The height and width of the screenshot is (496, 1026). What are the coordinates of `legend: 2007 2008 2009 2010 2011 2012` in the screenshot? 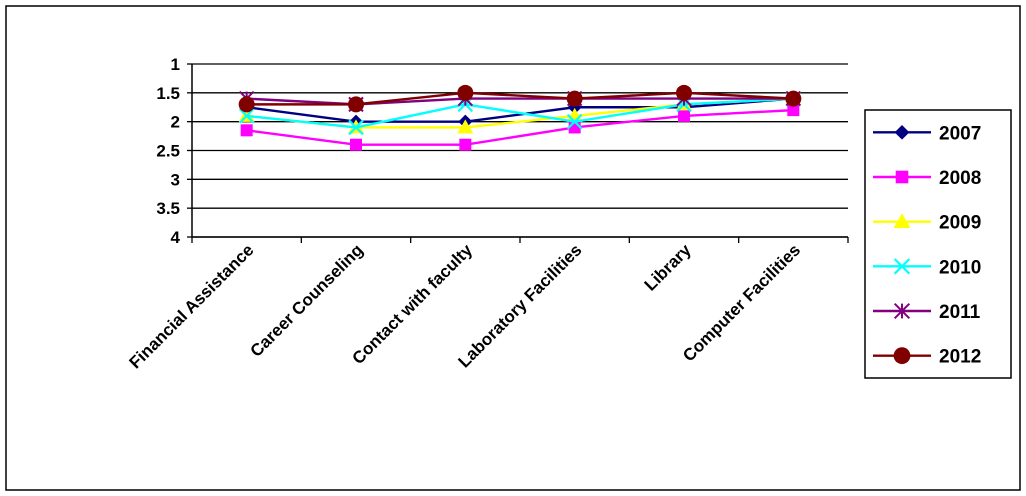 It's located at (938, 244).